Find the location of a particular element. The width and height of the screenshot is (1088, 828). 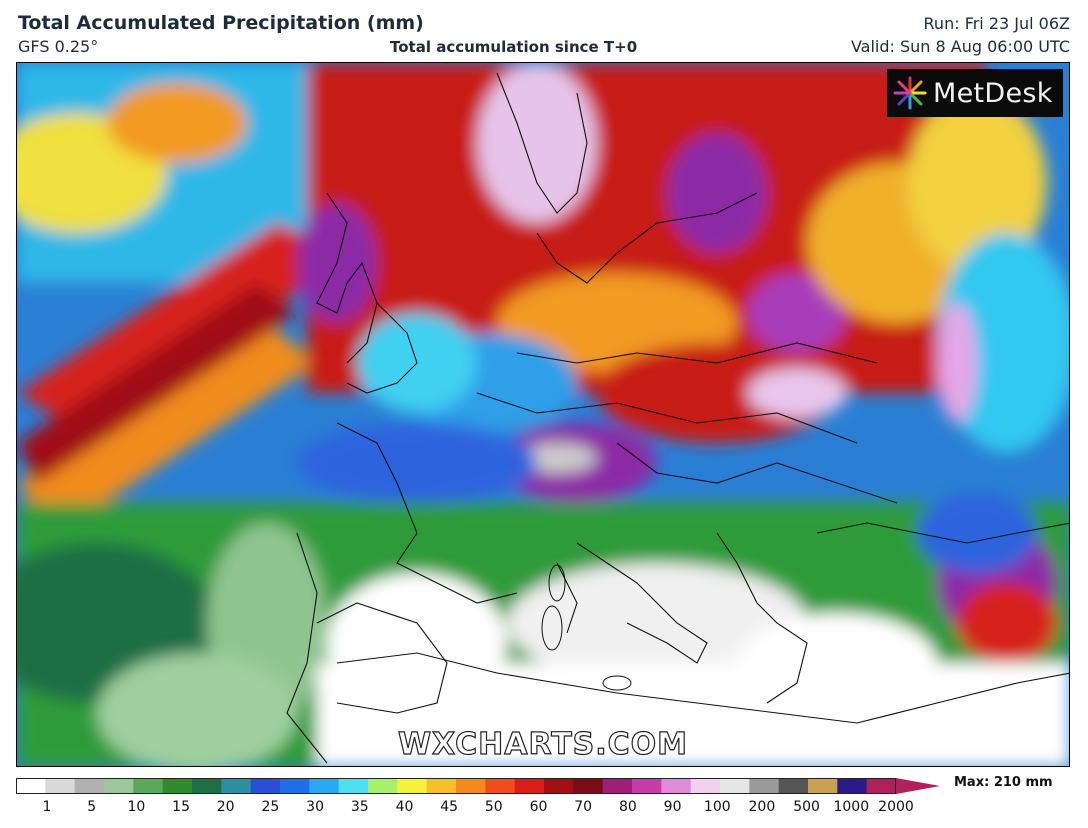

metdesk-logo: MetDesk is located at coordinates (975, 93).